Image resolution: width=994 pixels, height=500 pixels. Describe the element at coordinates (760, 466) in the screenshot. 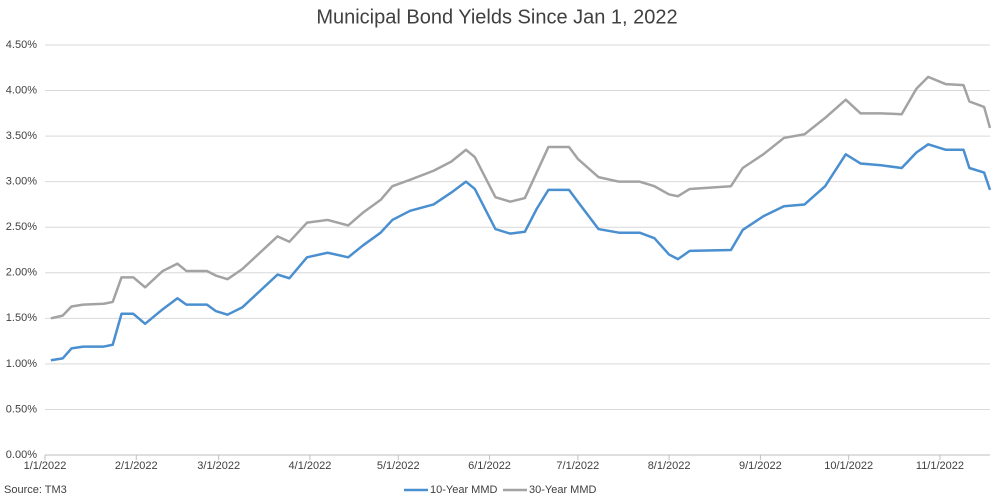

I see `x-tick-label: 9/1/2022` at that location.